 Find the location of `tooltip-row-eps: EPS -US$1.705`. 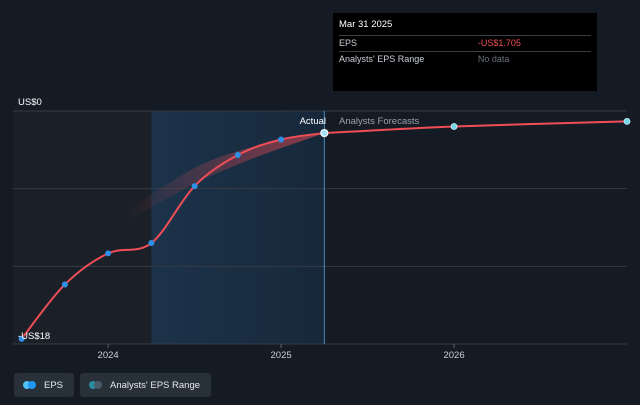

tooltip-row-eps: EPS -US$1.705 is located at coordinates (465, 43).